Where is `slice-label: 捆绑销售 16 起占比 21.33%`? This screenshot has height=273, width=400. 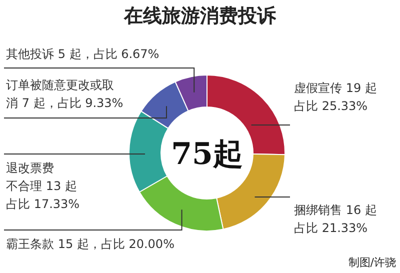 slice-label: 捆绑销售 16 起占比 21.33% is located at coordinates (335, 219).